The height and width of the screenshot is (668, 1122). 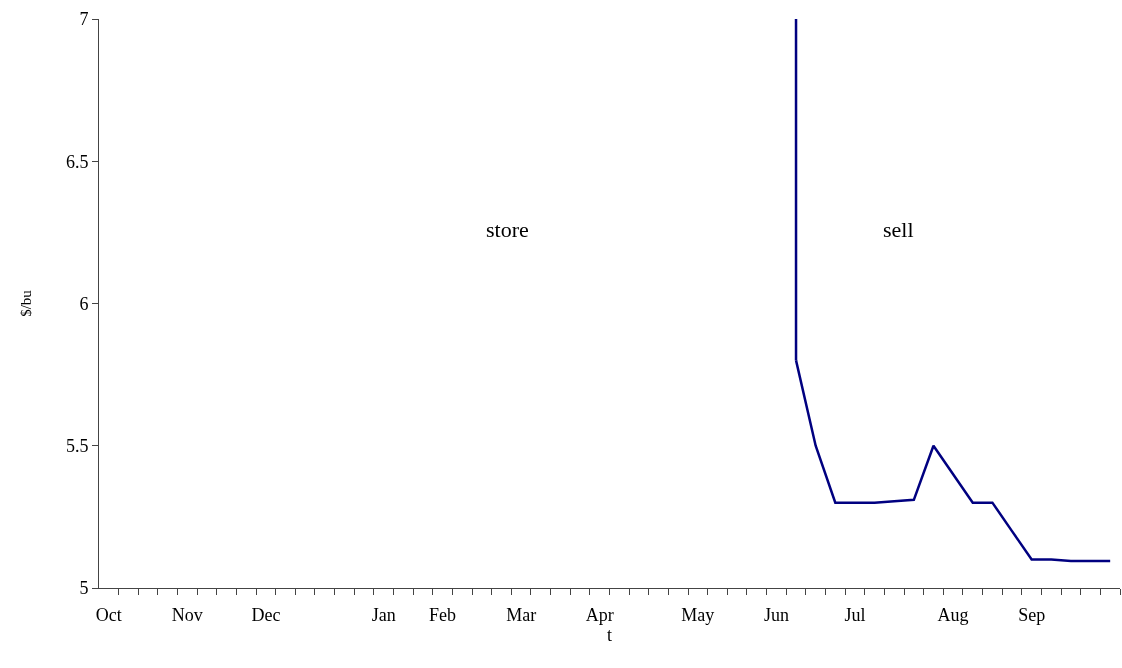 I want to click on x-tick-label: Jun, so click(x=776, y=614).